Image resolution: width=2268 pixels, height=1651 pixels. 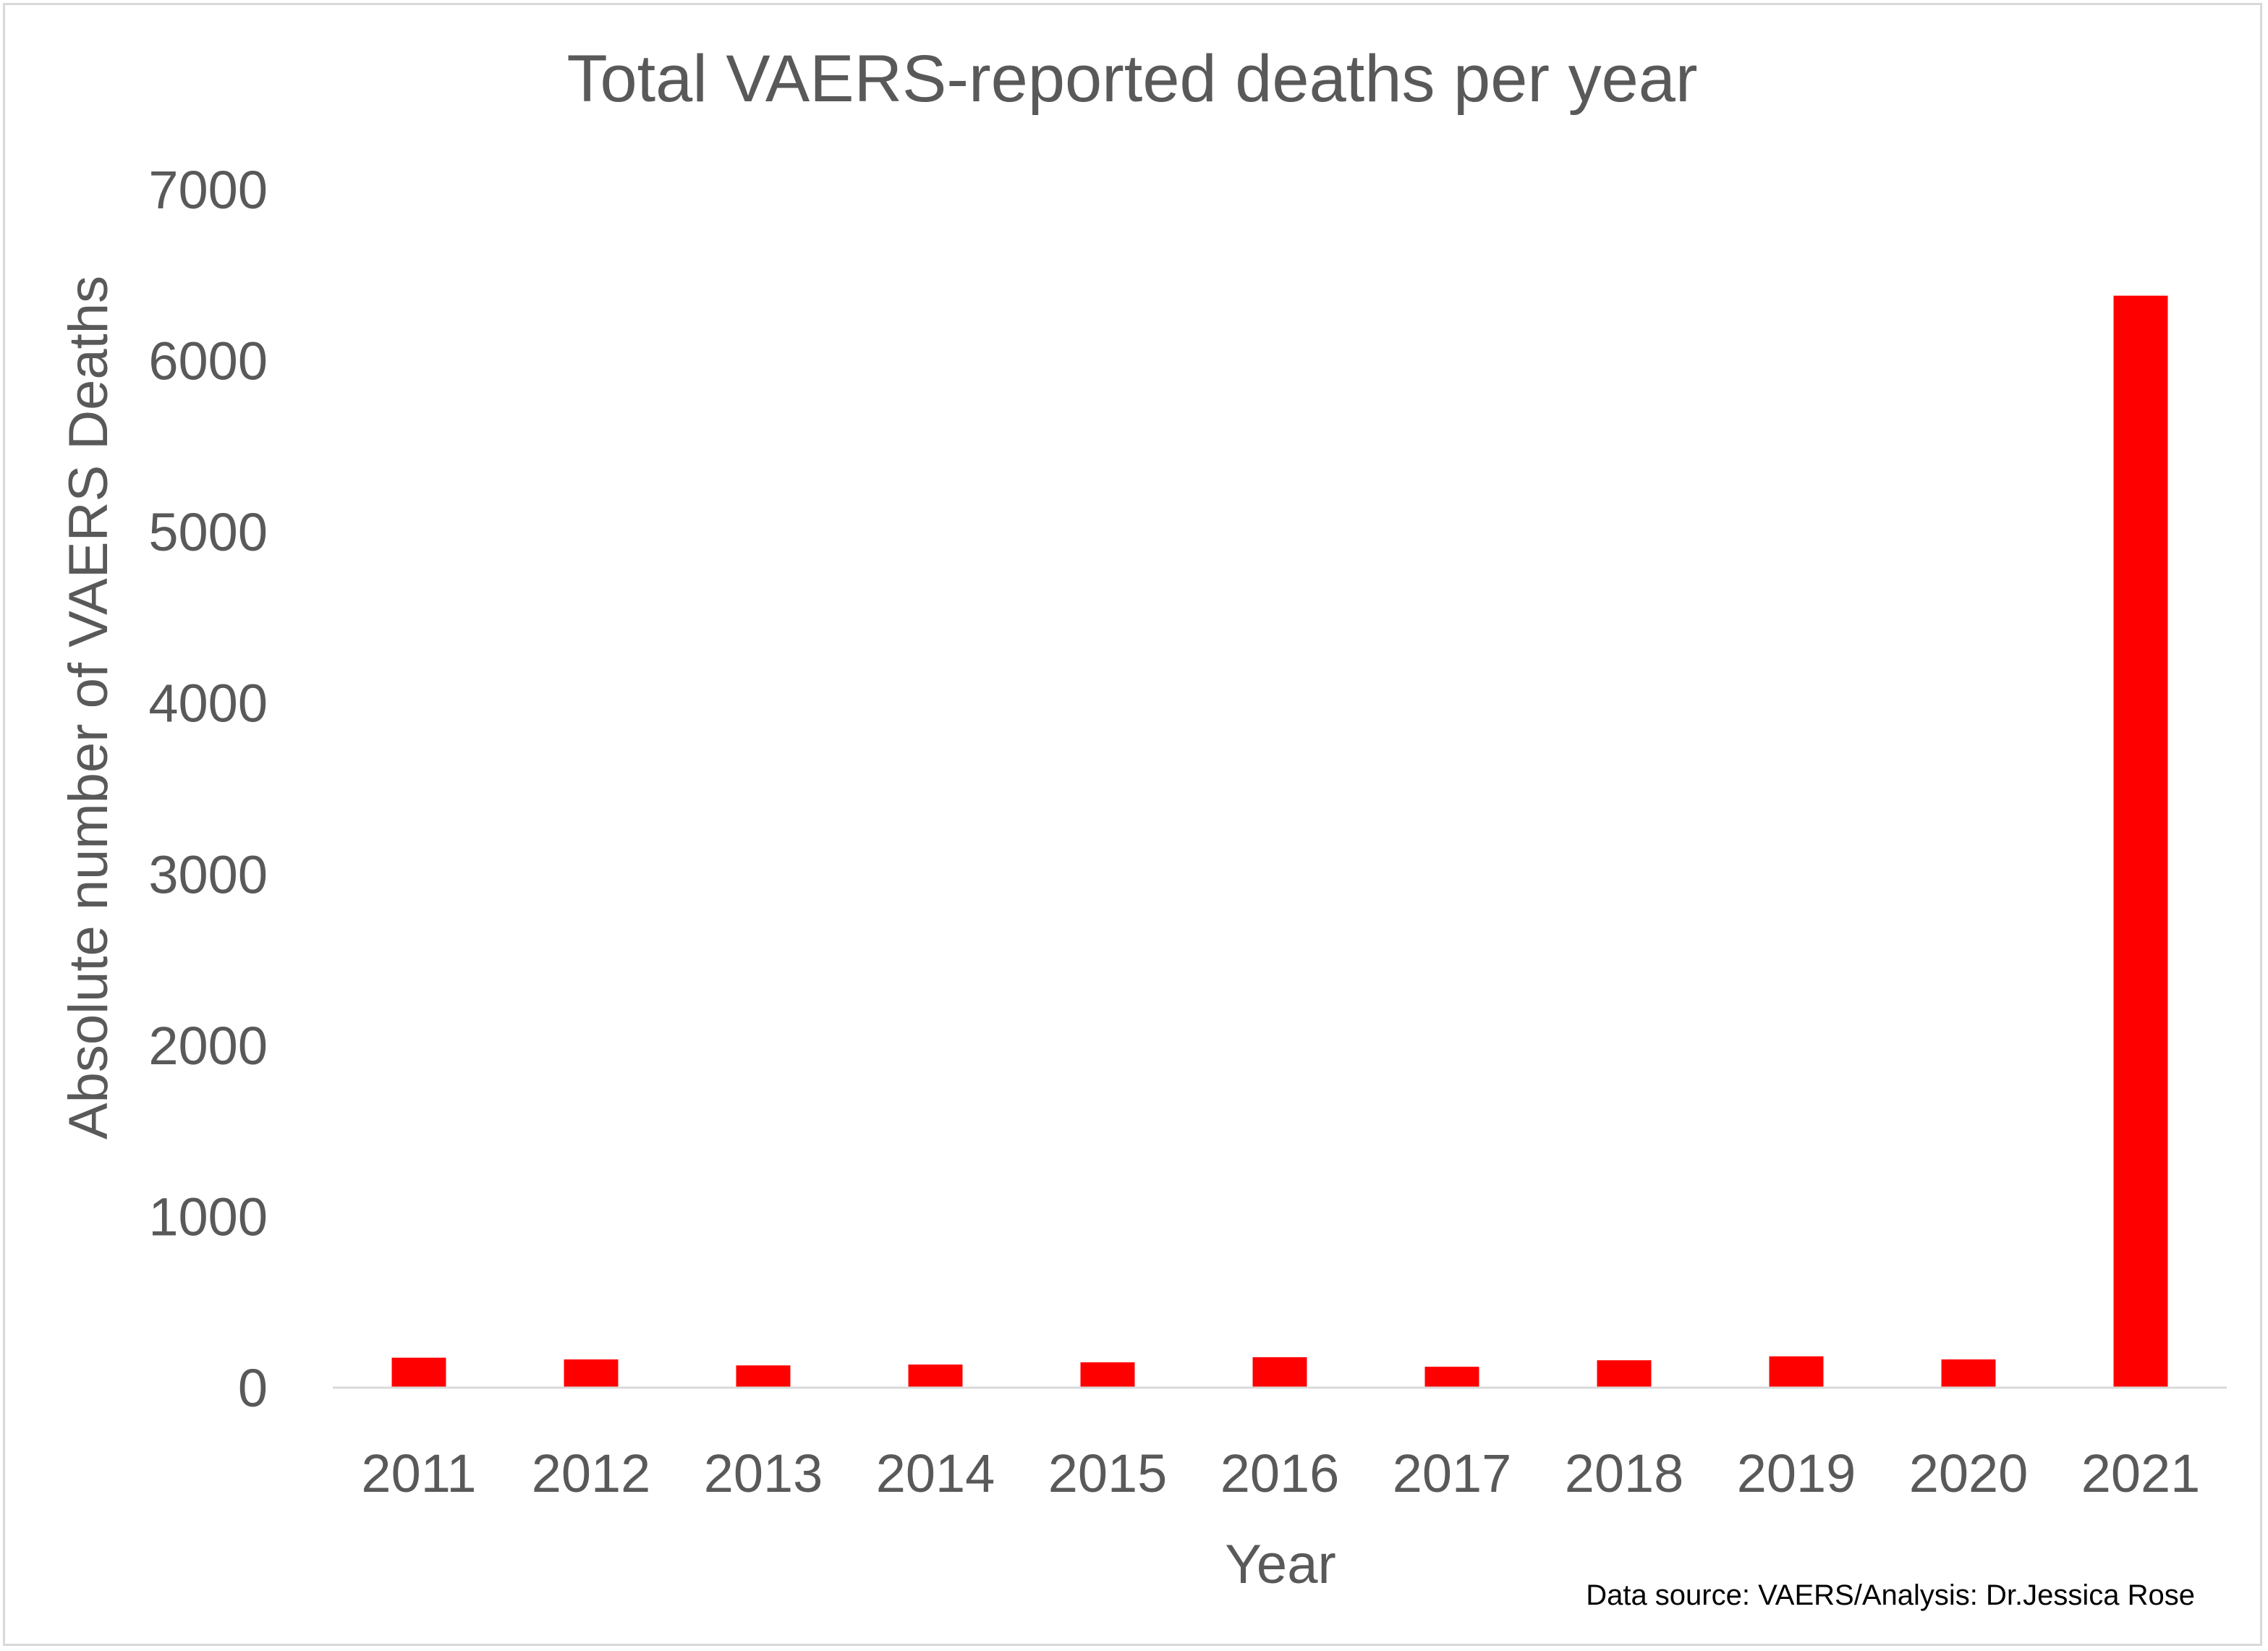 I want to click on x-tick-label: 2021, so click(x=2141, y=1473).